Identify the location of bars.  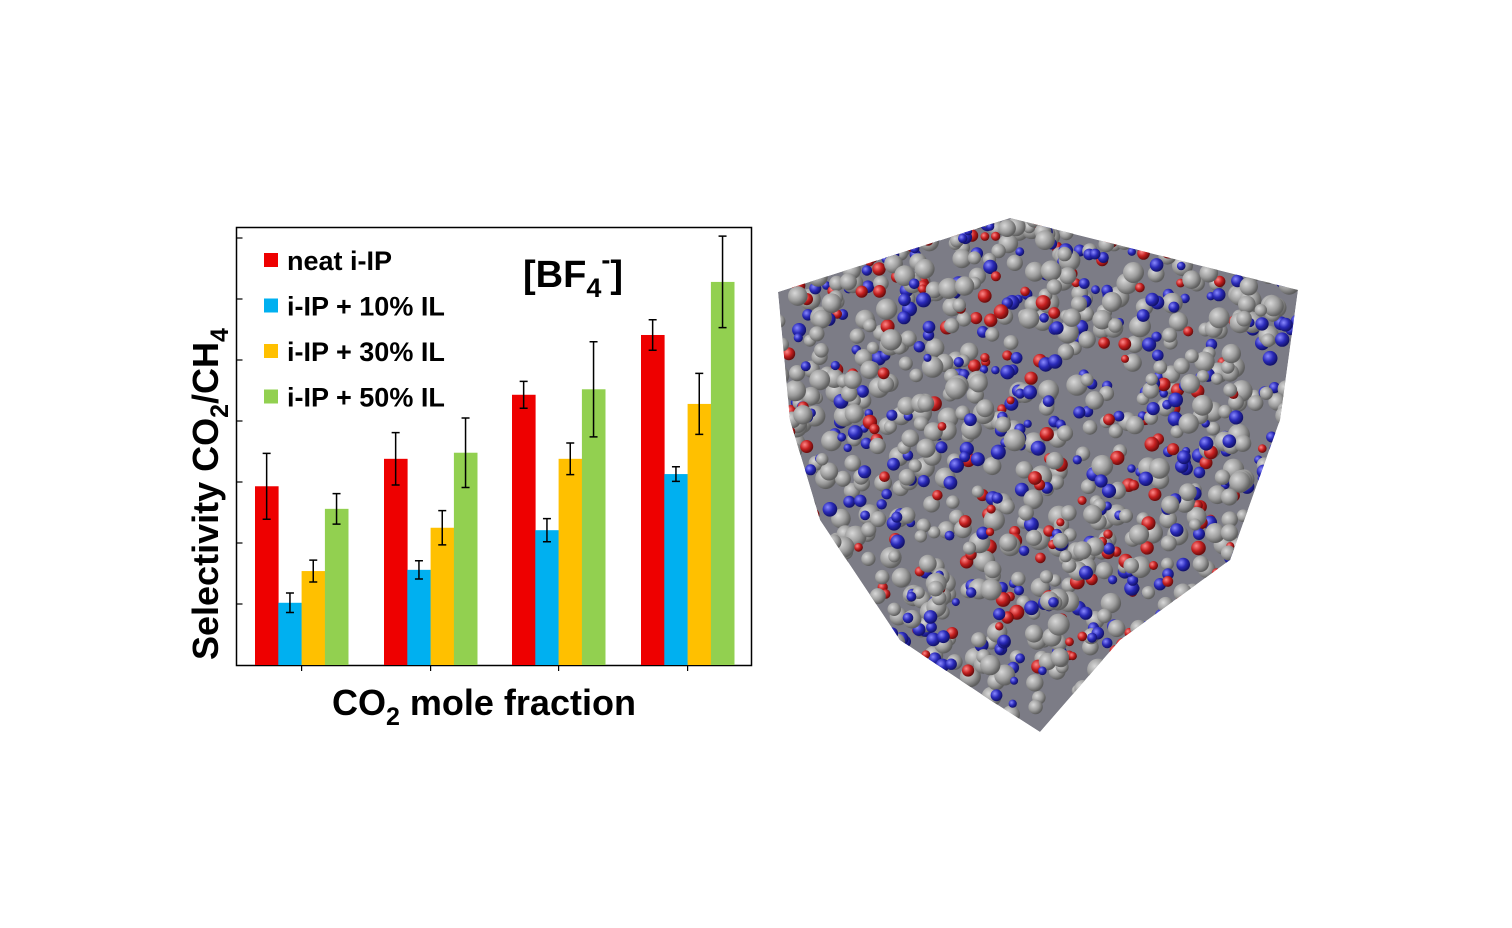
(495, 473).